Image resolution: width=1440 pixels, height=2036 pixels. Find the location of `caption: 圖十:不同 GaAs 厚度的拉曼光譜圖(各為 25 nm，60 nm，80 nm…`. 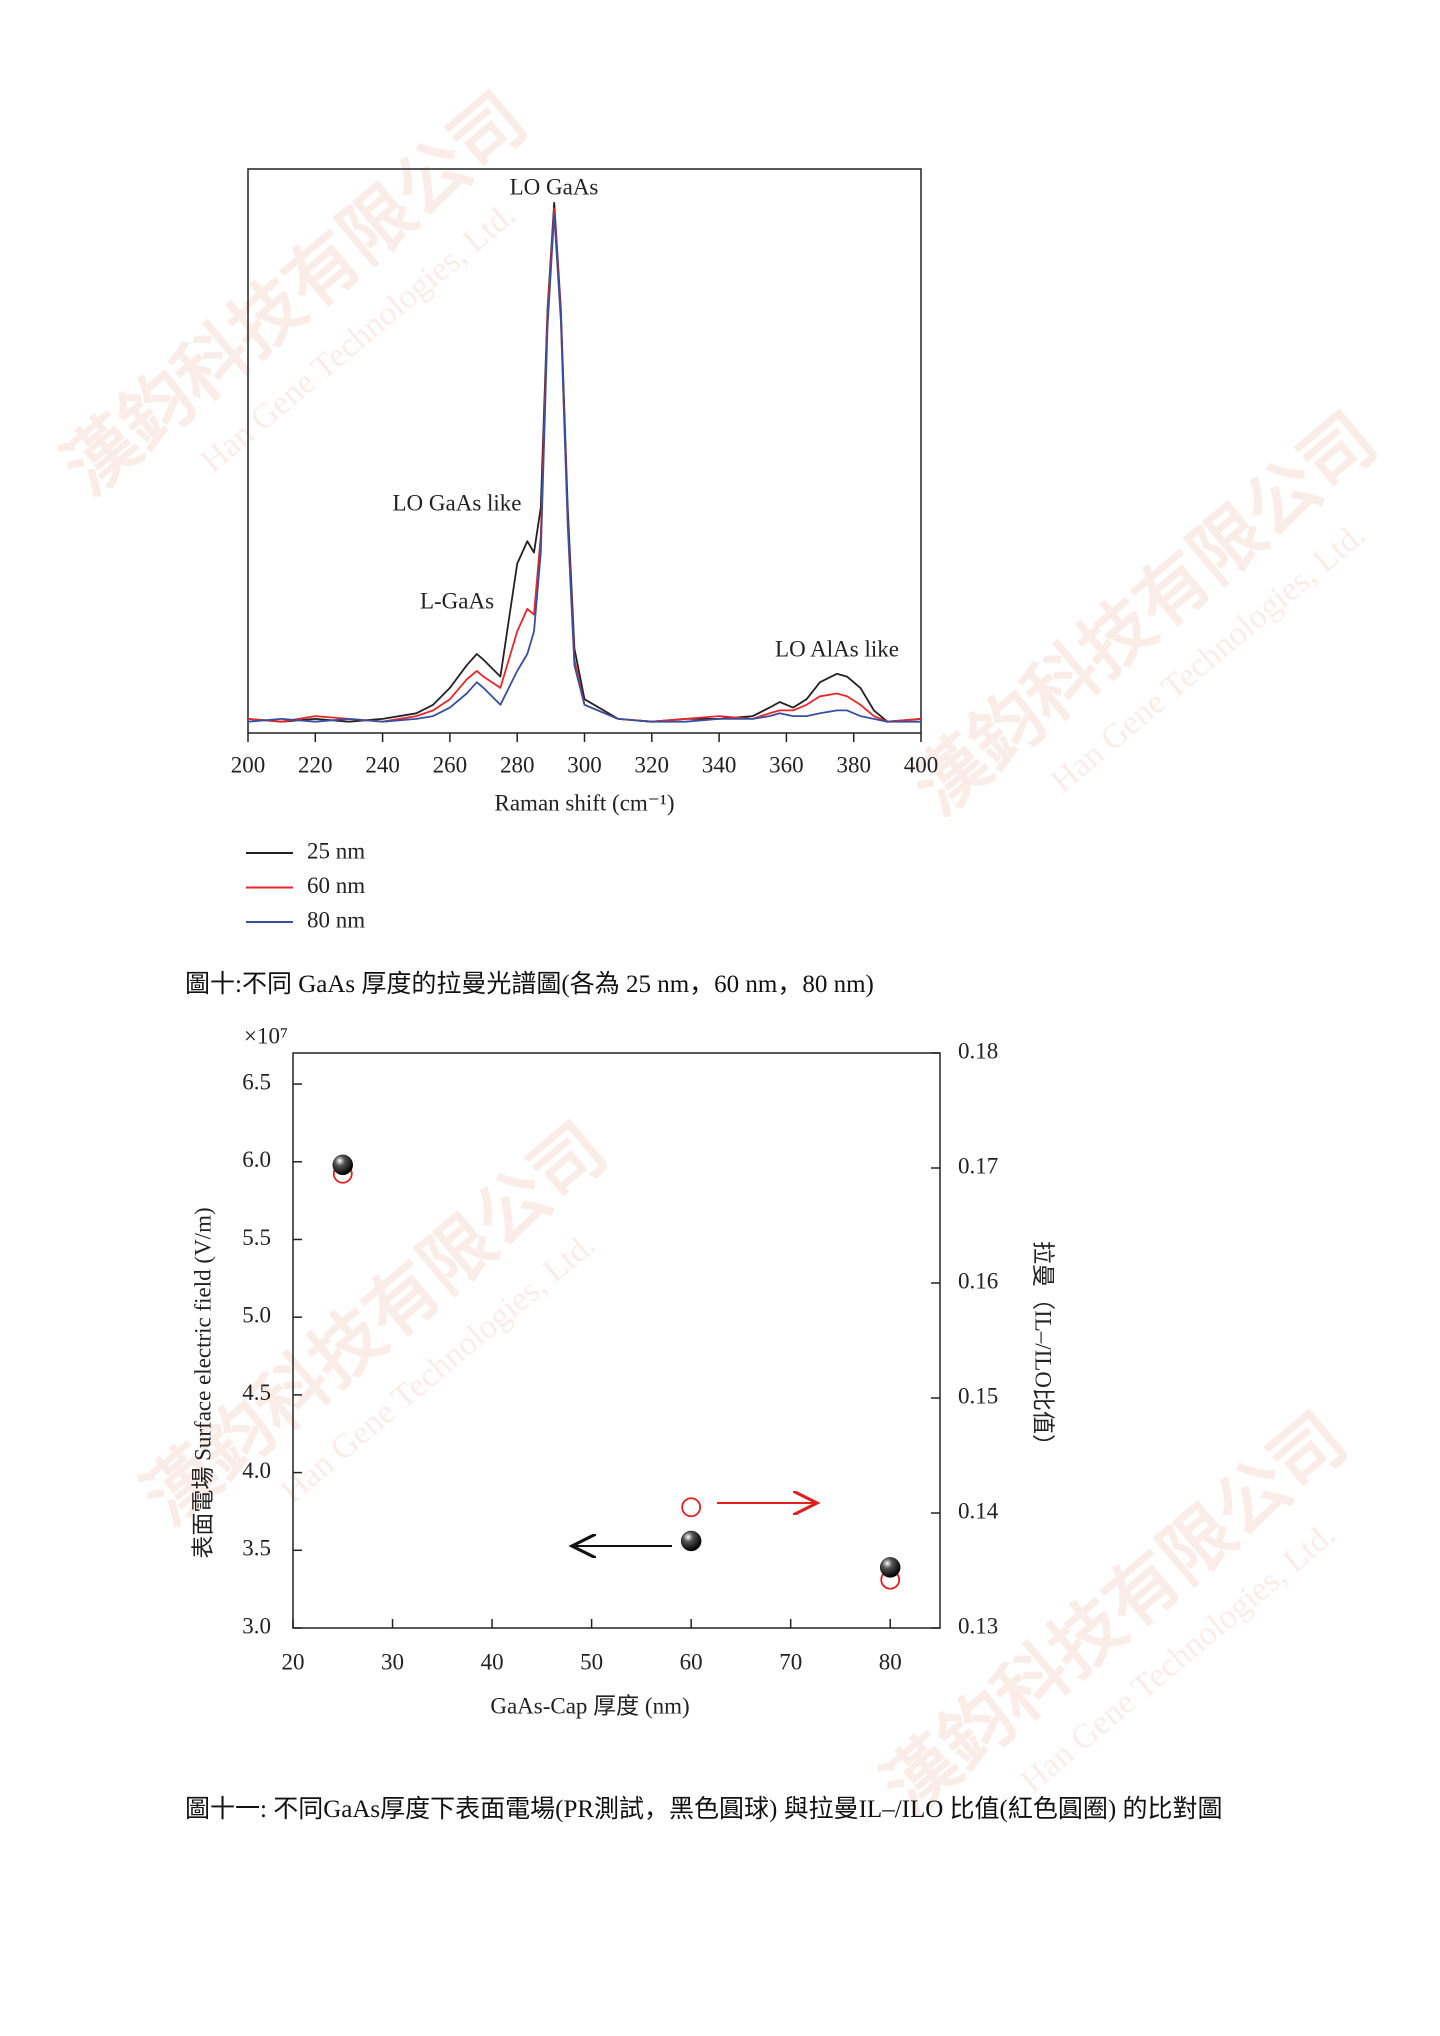

caption: 圖十:不同 GaAs 厚度的拉曼光譜圖(各為 25 nm，60 nm，80 nm… is located at coordinates (529, 984).